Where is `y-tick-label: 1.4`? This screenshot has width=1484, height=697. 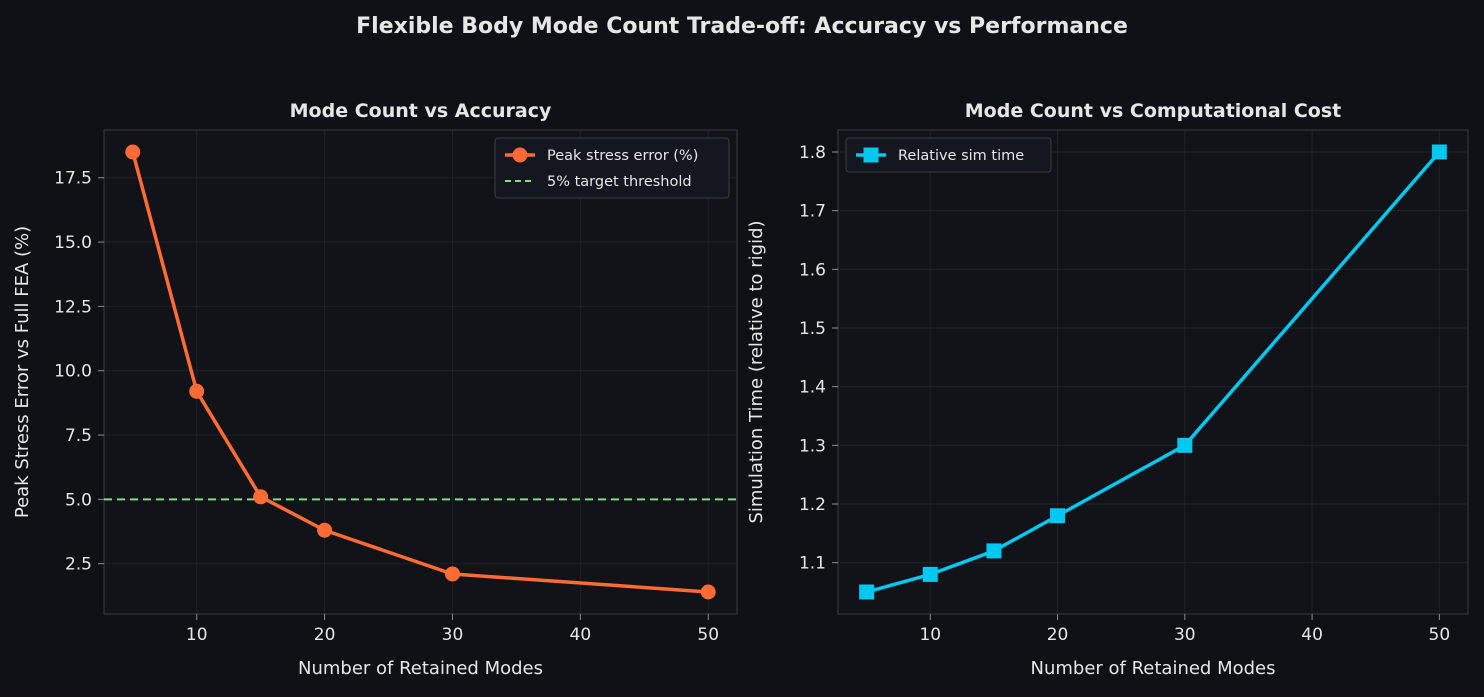 y-tick-label: 1.4 is located at coordinates (812, 388).